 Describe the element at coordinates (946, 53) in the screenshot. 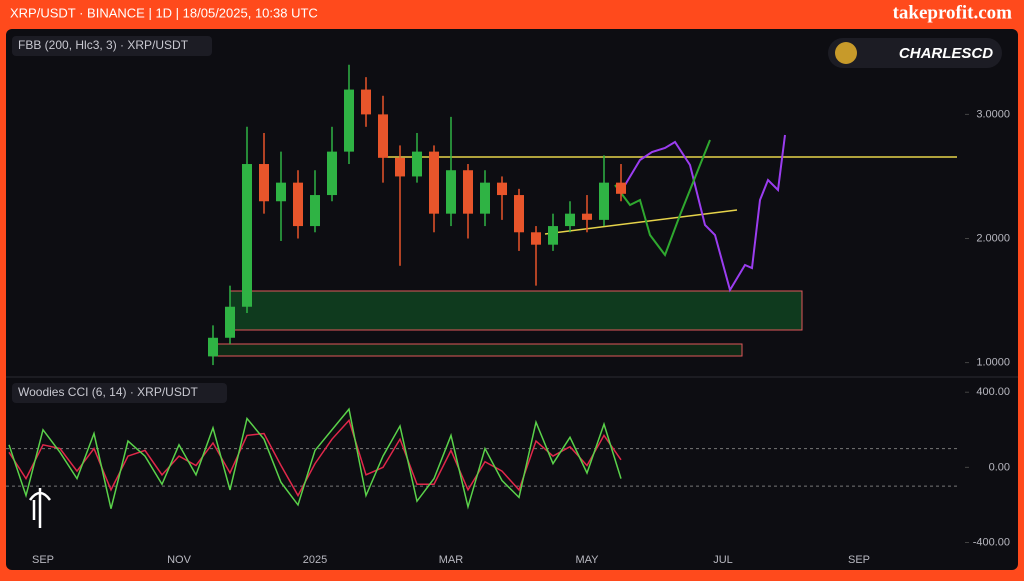

I see `author-name: CHARLESCD` at that location.